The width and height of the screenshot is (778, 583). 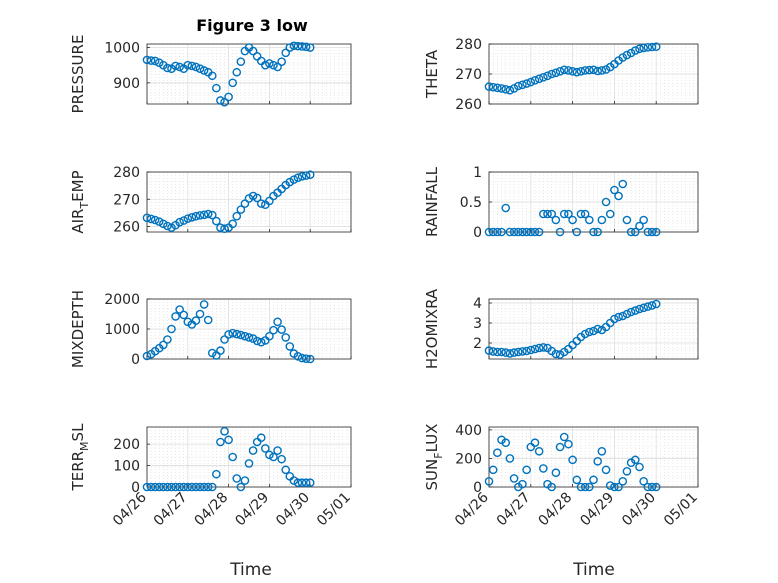 I want to click on y-axis-label: SUNFLUX, so click(x=434, y=457).